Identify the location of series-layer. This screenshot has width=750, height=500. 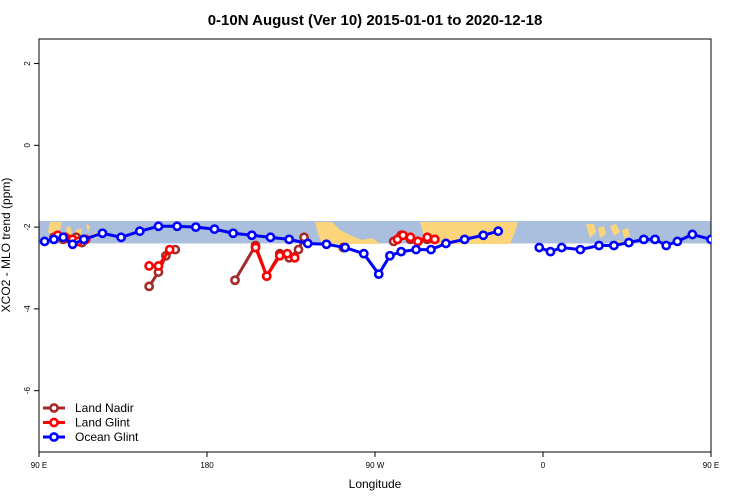
(394, 256).